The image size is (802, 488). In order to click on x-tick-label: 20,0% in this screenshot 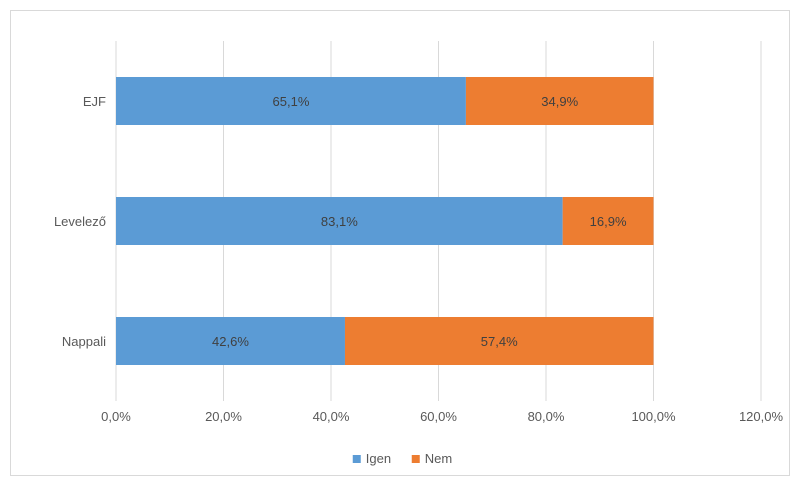, I will do `click(223, 416)`.